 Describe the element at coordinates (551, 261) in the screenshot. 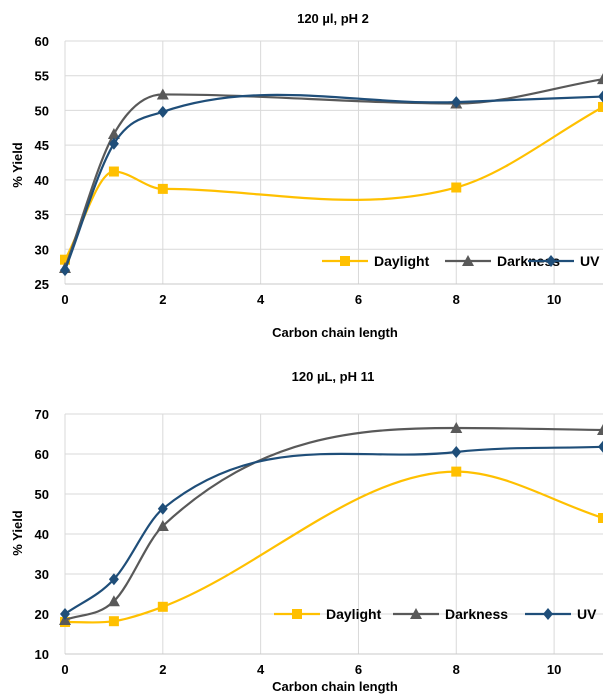

I see `chart-1-legend-marker-uv` at that location.